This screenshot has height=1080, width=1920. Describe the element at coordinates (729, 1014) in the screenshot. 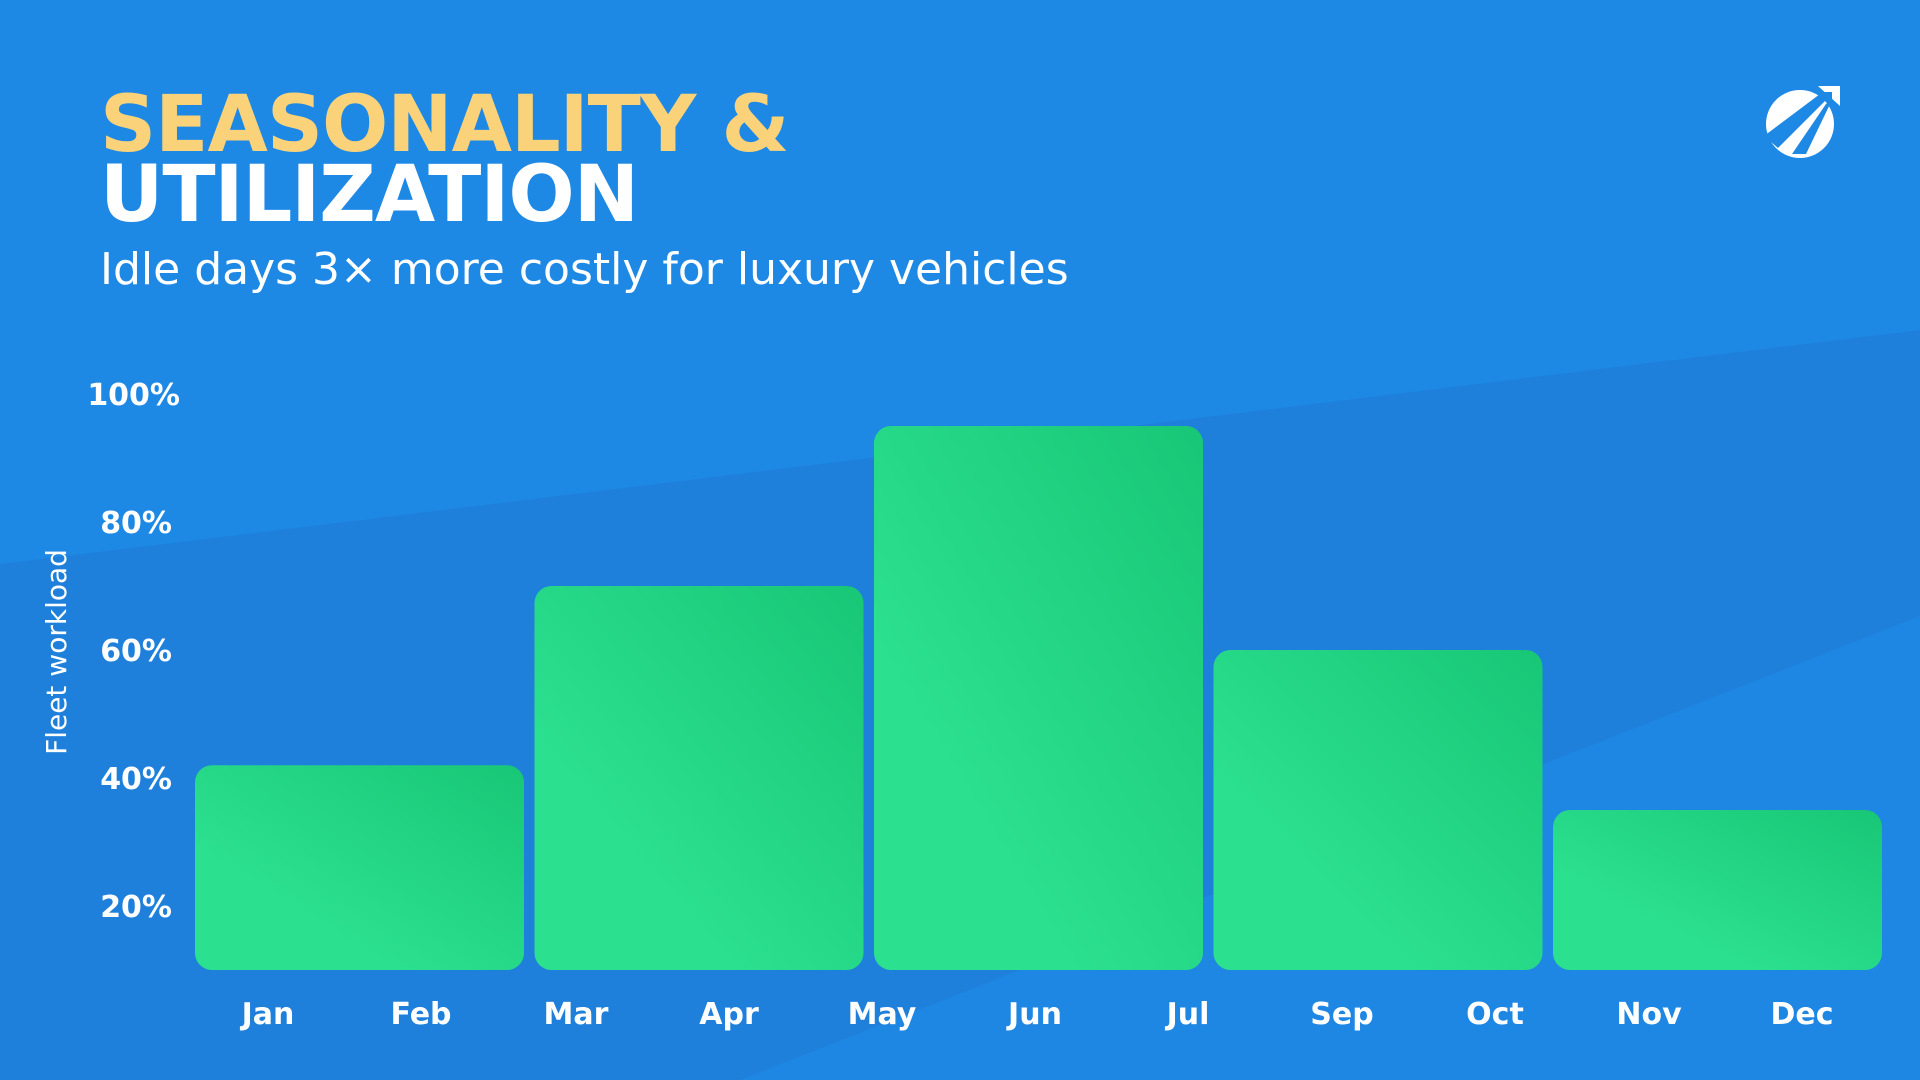

I see `x-tick-label: Apr` at that location.